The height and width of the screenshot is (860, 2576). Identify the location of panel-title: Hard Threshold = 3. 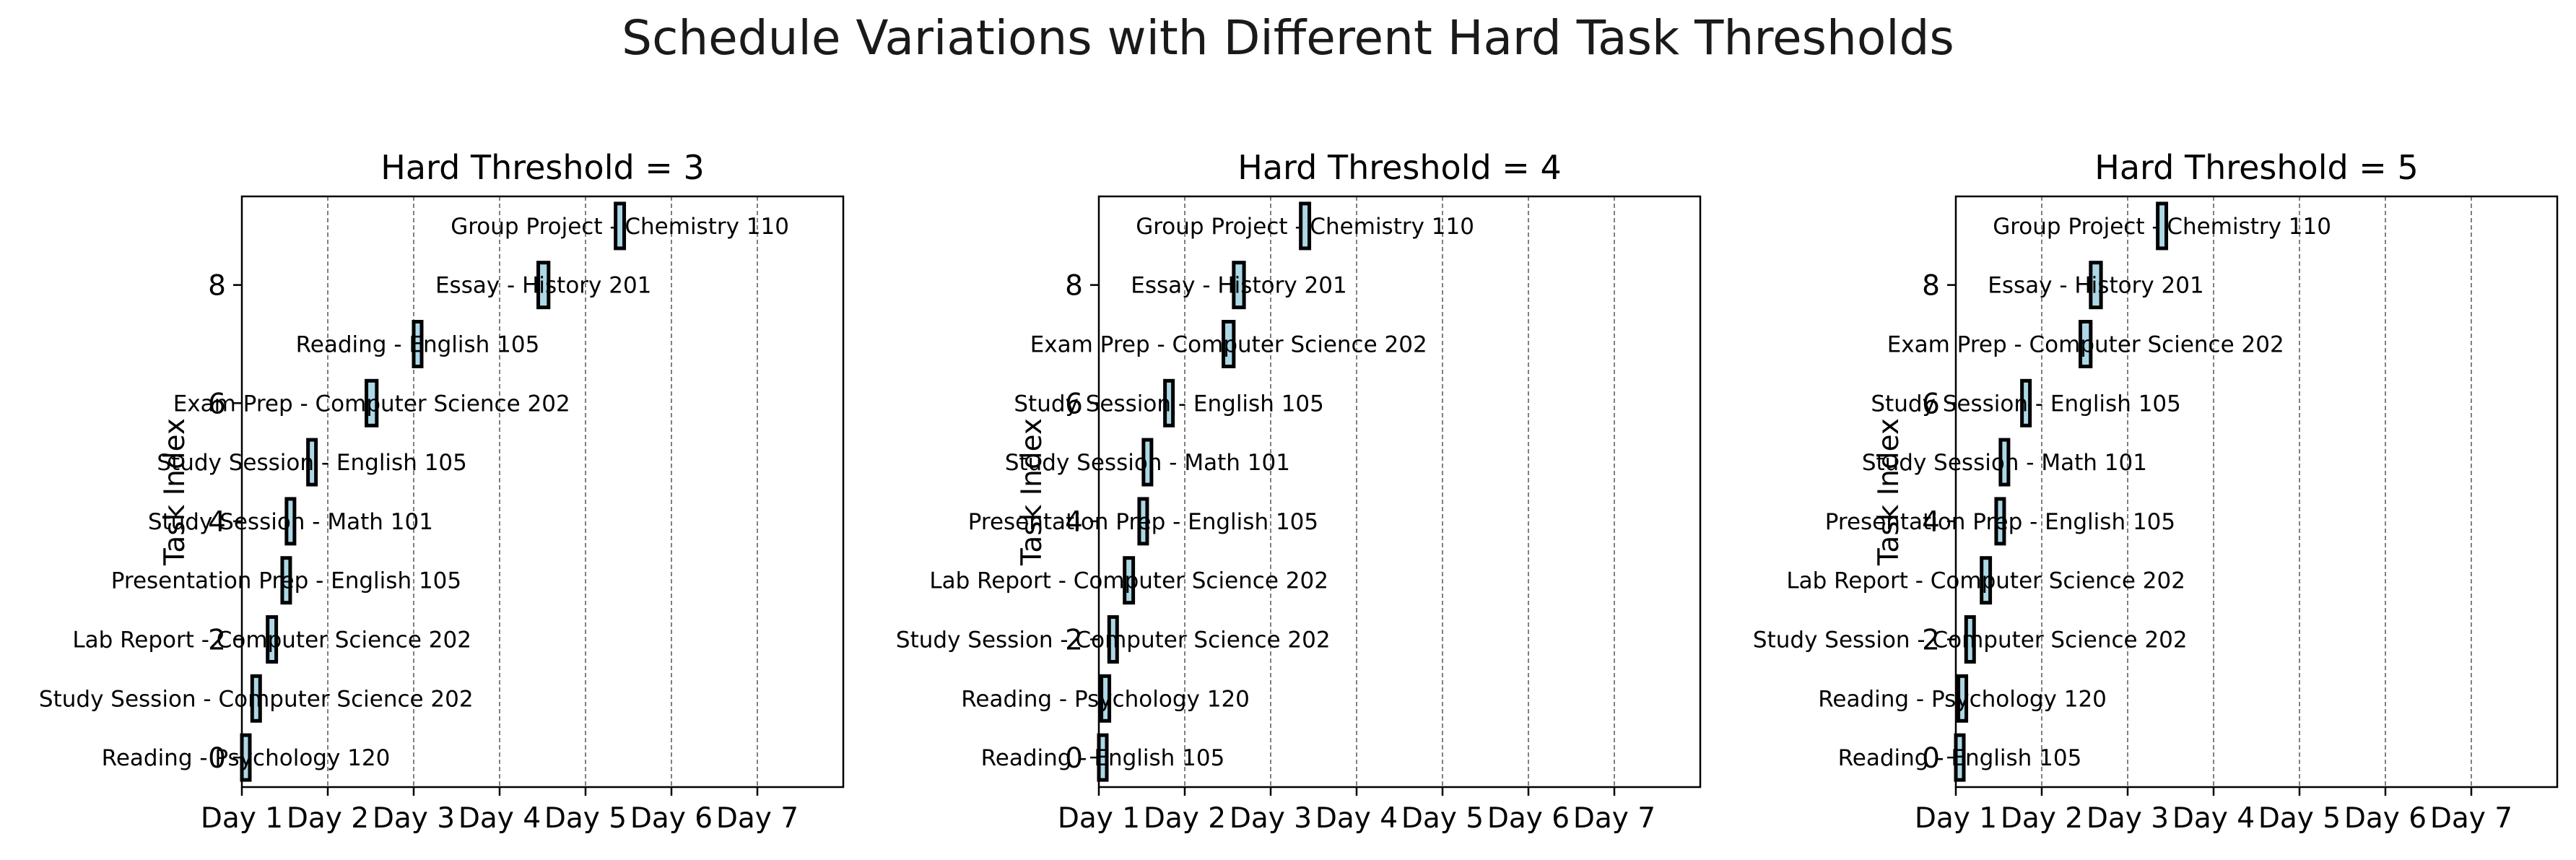
(542, 167).